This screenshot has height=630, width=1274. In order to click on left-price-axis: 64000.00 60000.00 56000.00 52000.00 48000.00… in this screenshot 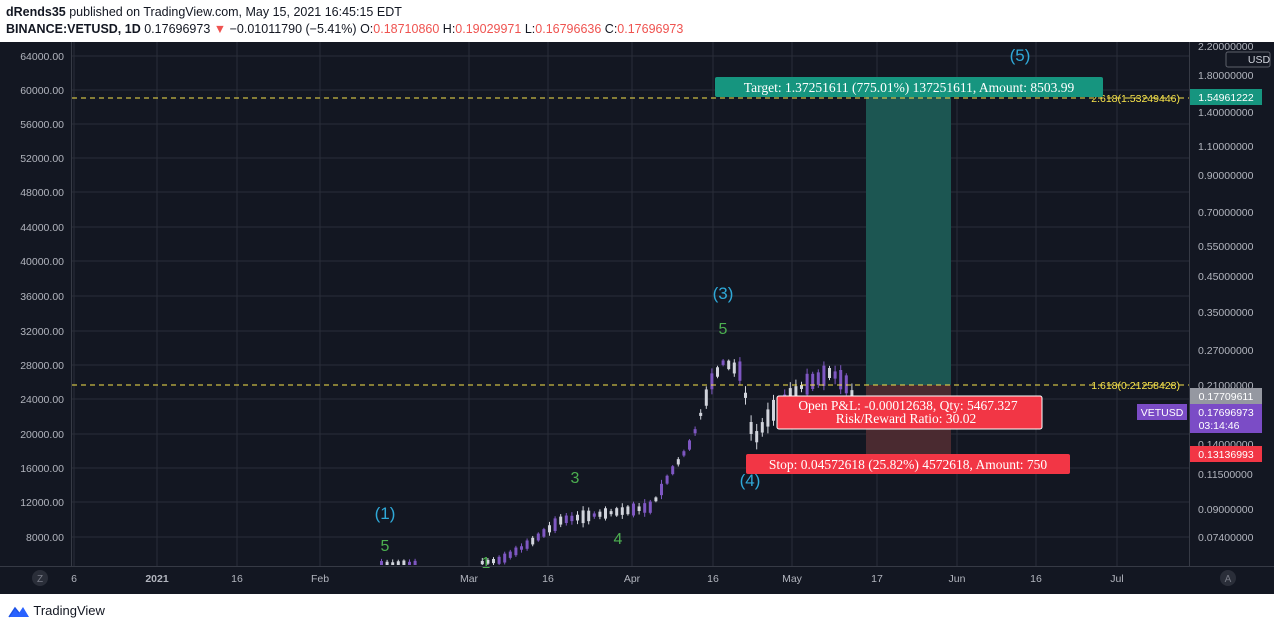, I will do `click(42, 297)`.